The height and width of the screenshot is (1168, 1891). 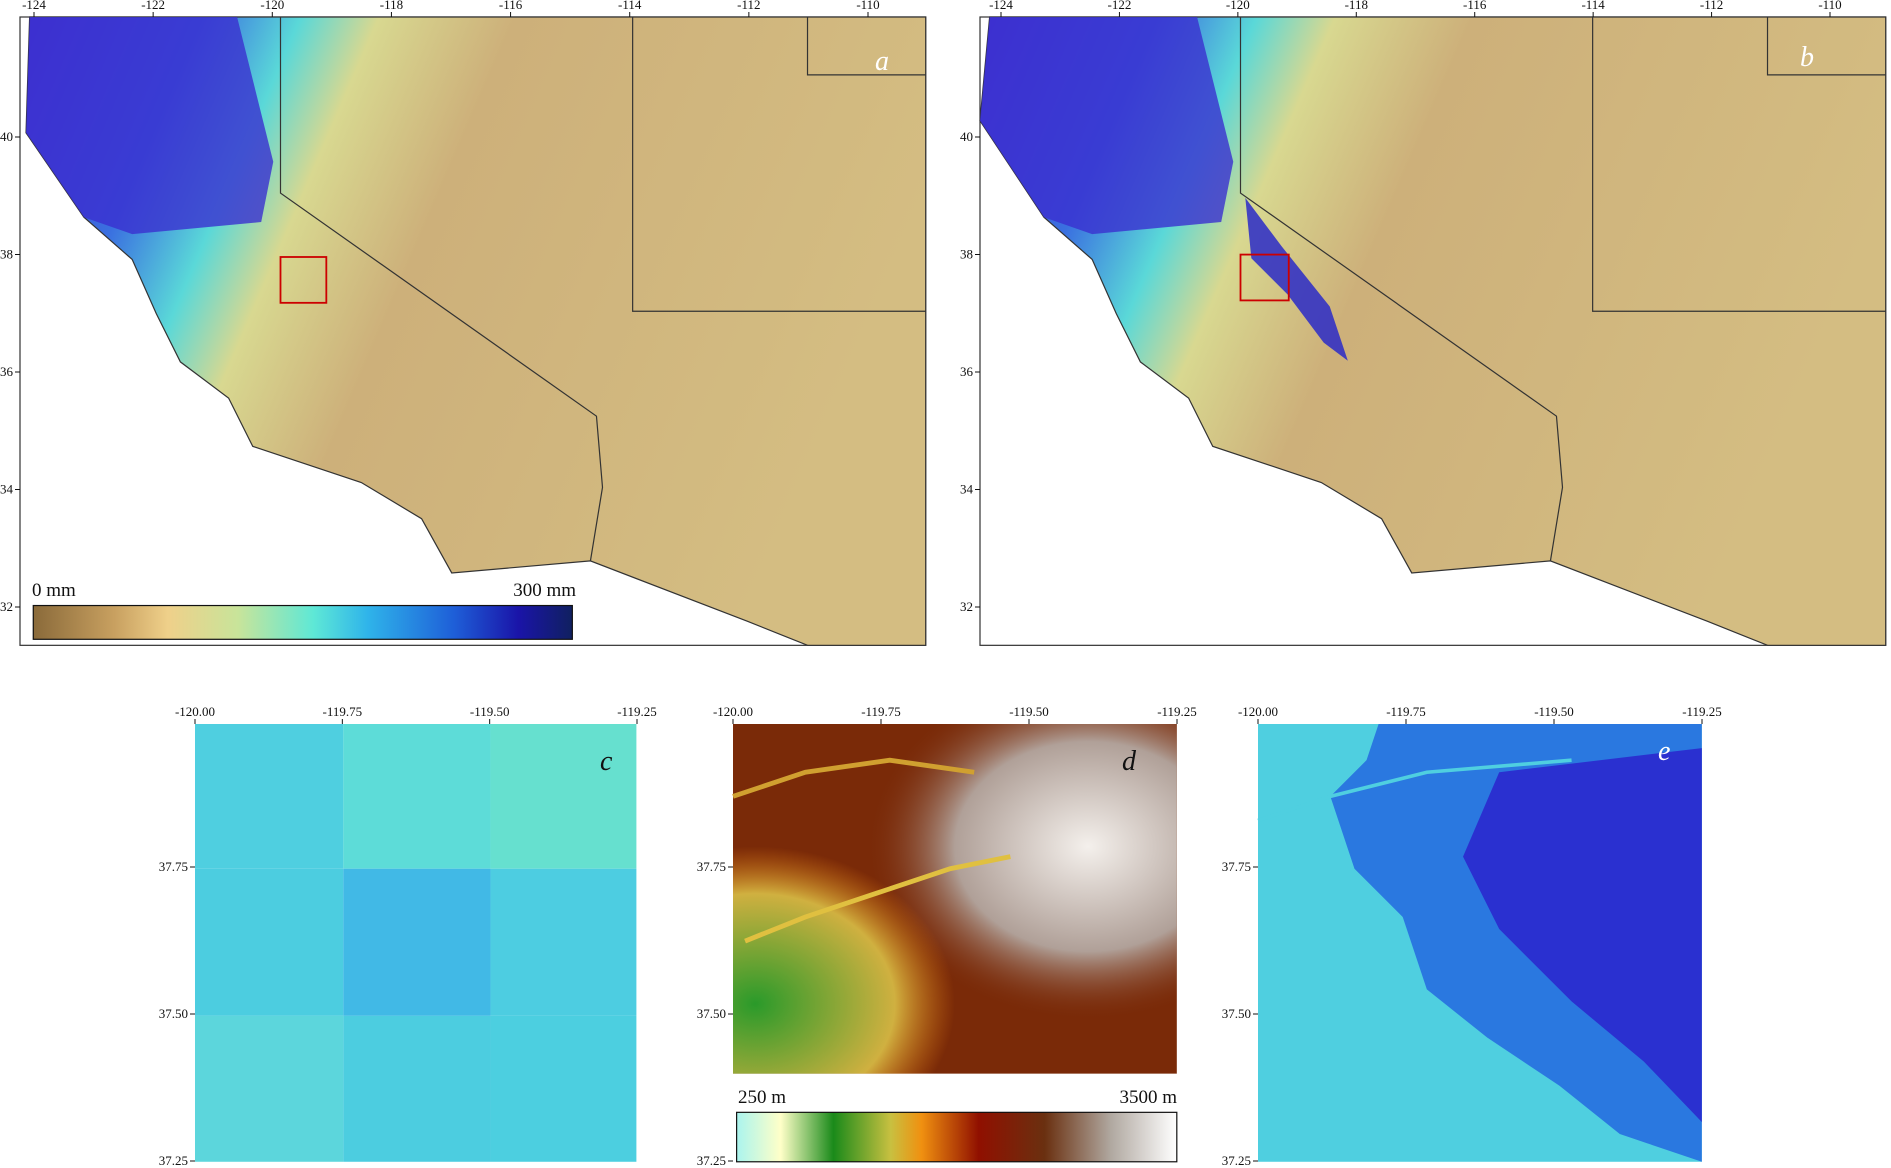 I want to click on panel-e, so click(x=1479, y=943).